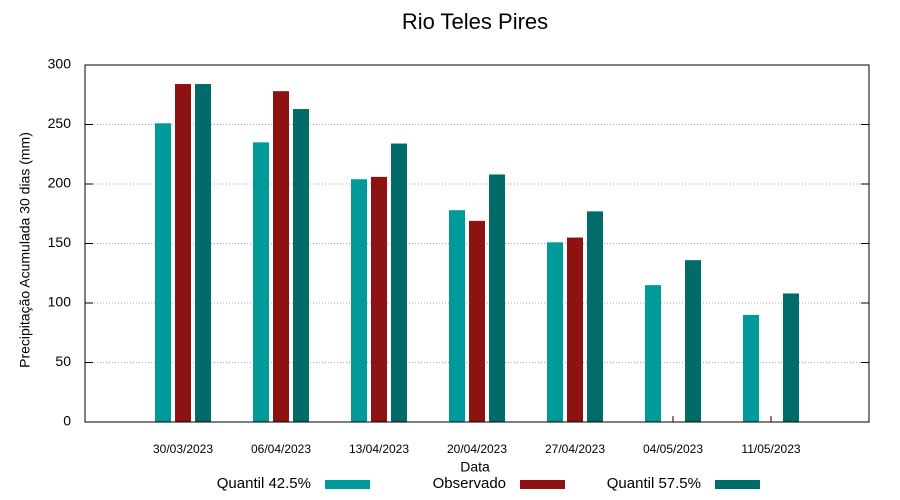 This screenshot has height=500, width=900. I want to click on chart-title: Rio Teles Pires, so click(475, 21).